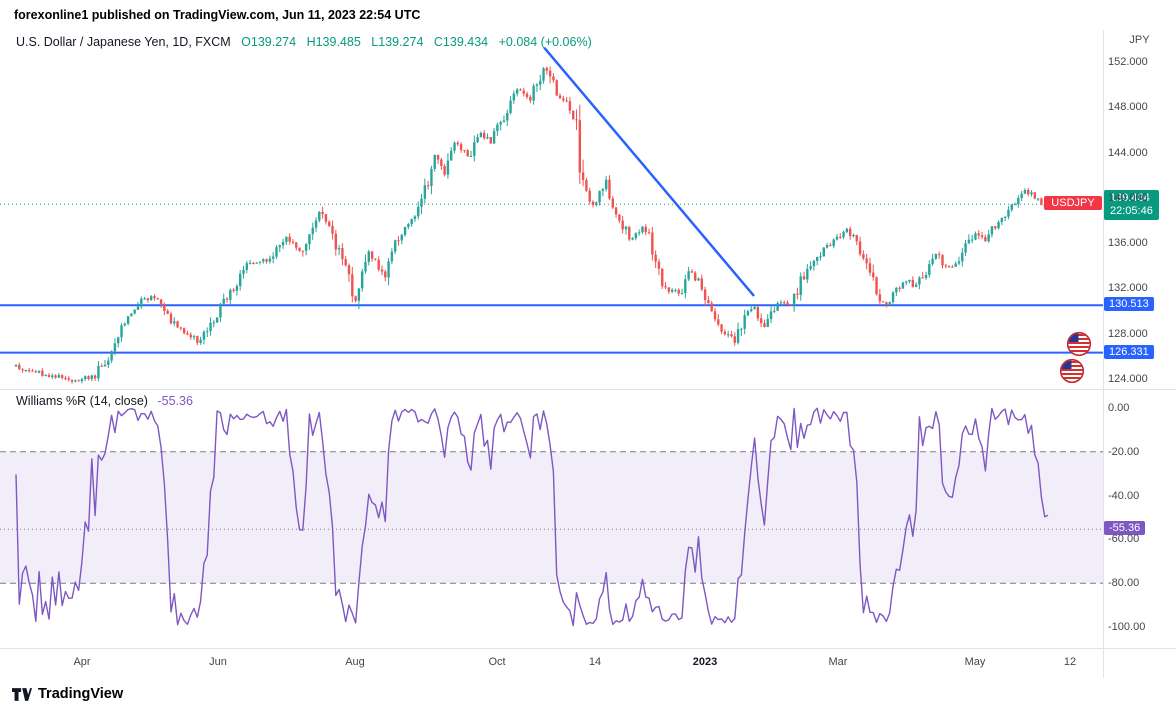  Describe the element at coordinates (588, 389) in the screenshot. I see `pane-separator` at that location.